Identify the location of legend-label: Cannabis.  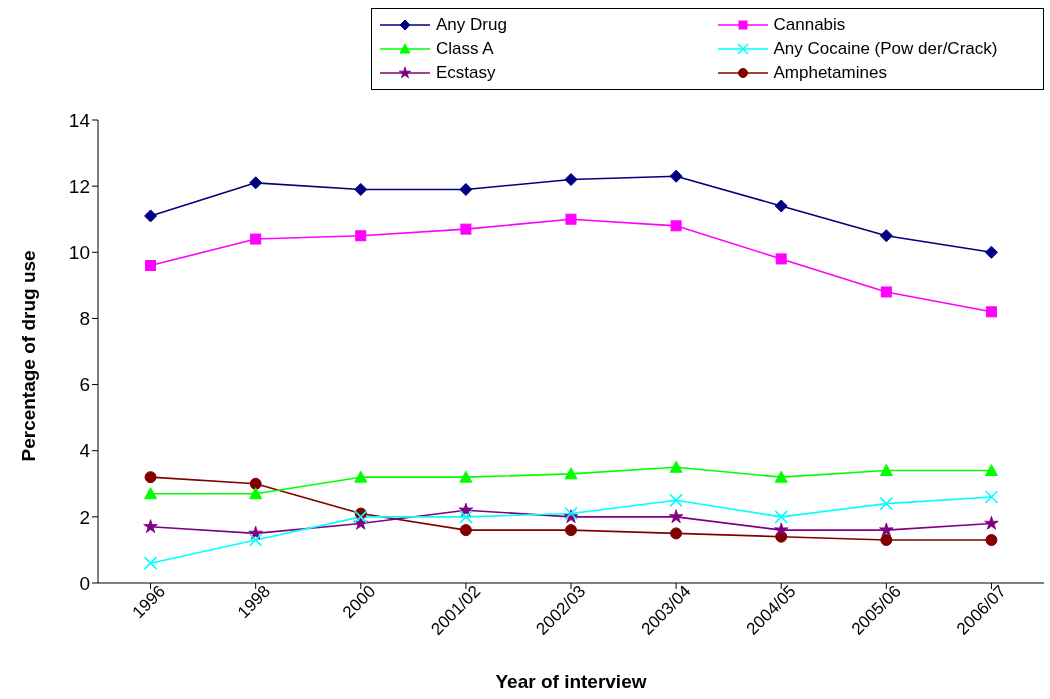
(809, 25).